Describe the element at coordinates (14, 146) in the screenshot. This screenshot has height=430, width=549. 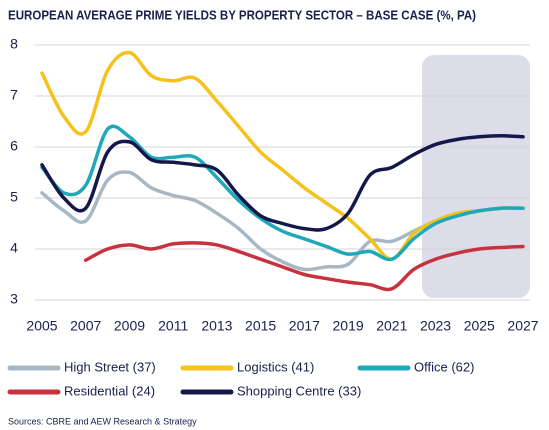
I see `y-tick-label: 6` at that location.